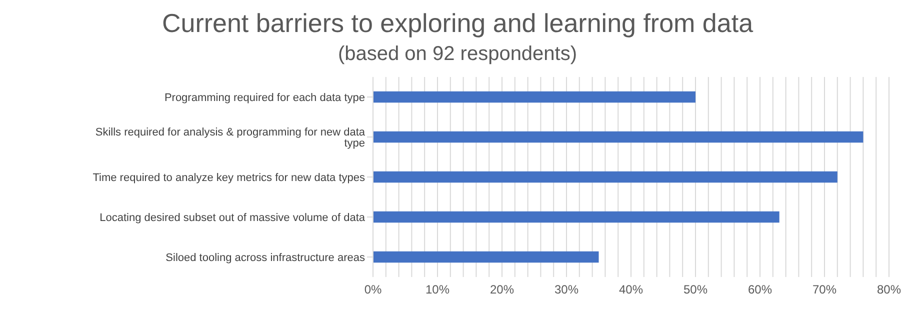  What do you see at coordinates (266, 258) in the screenshot?
I see `y-tick-label: Siloed tooling across infrastructure areas` at bounding box center [266, 258].